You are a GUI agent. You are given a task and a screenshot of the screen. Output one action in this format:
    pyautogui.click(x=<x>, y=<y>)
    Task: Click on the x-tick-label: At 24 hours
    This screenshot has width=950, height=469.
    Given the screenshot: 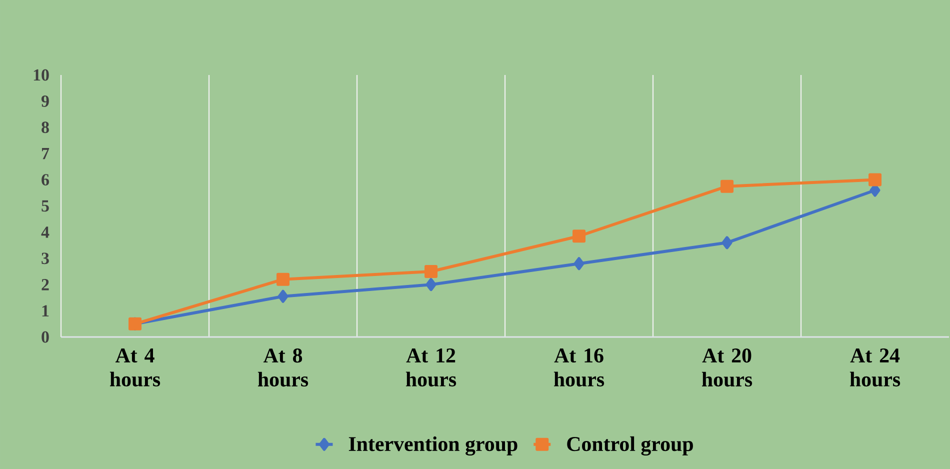 What is the action you would take?
    pyautogui.click(x=875, y=367)
    